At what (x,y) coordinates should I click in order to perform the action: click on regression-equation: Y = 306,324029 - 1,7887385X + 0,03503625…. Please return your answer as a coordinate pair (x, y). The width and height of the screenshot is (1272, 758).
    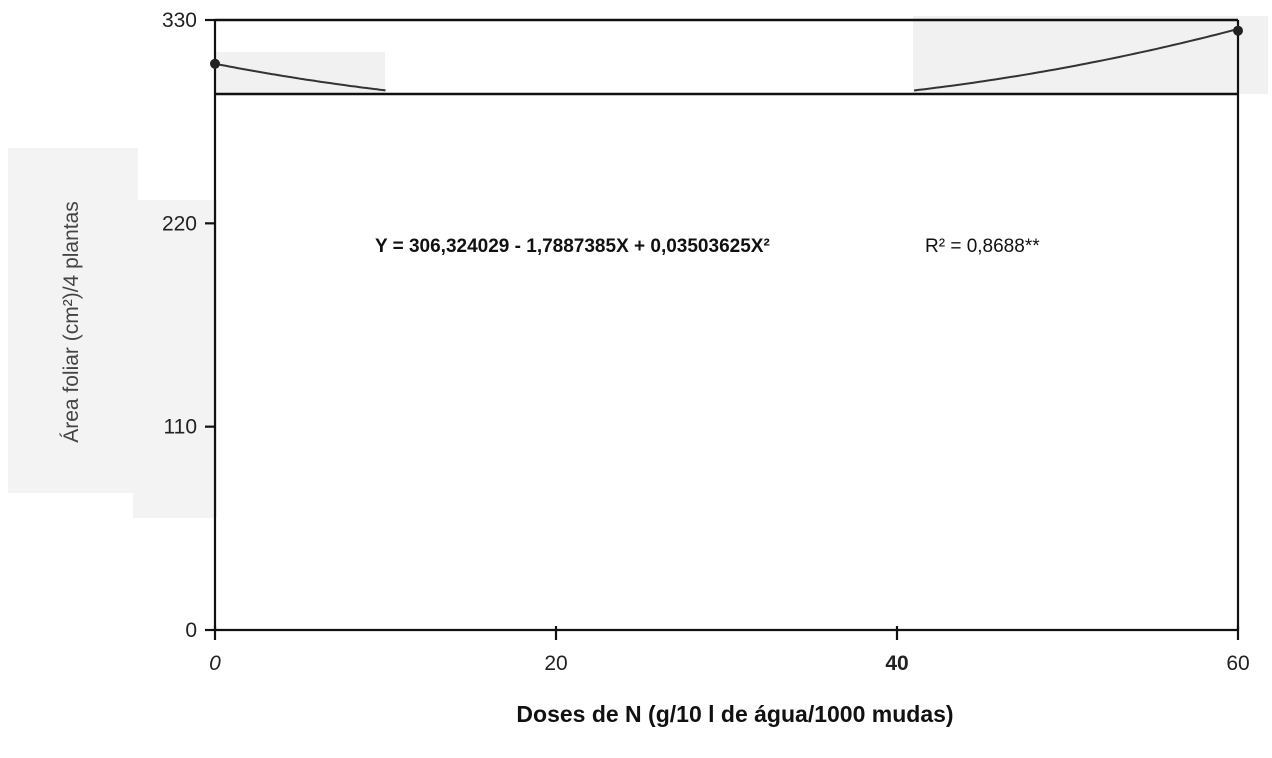
    Looking at the image, I should click on (572, 246).